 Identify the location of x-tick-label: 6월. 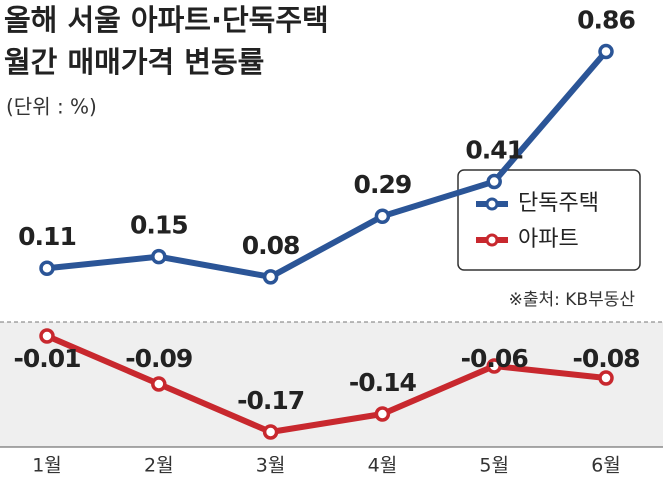
(606, 466).